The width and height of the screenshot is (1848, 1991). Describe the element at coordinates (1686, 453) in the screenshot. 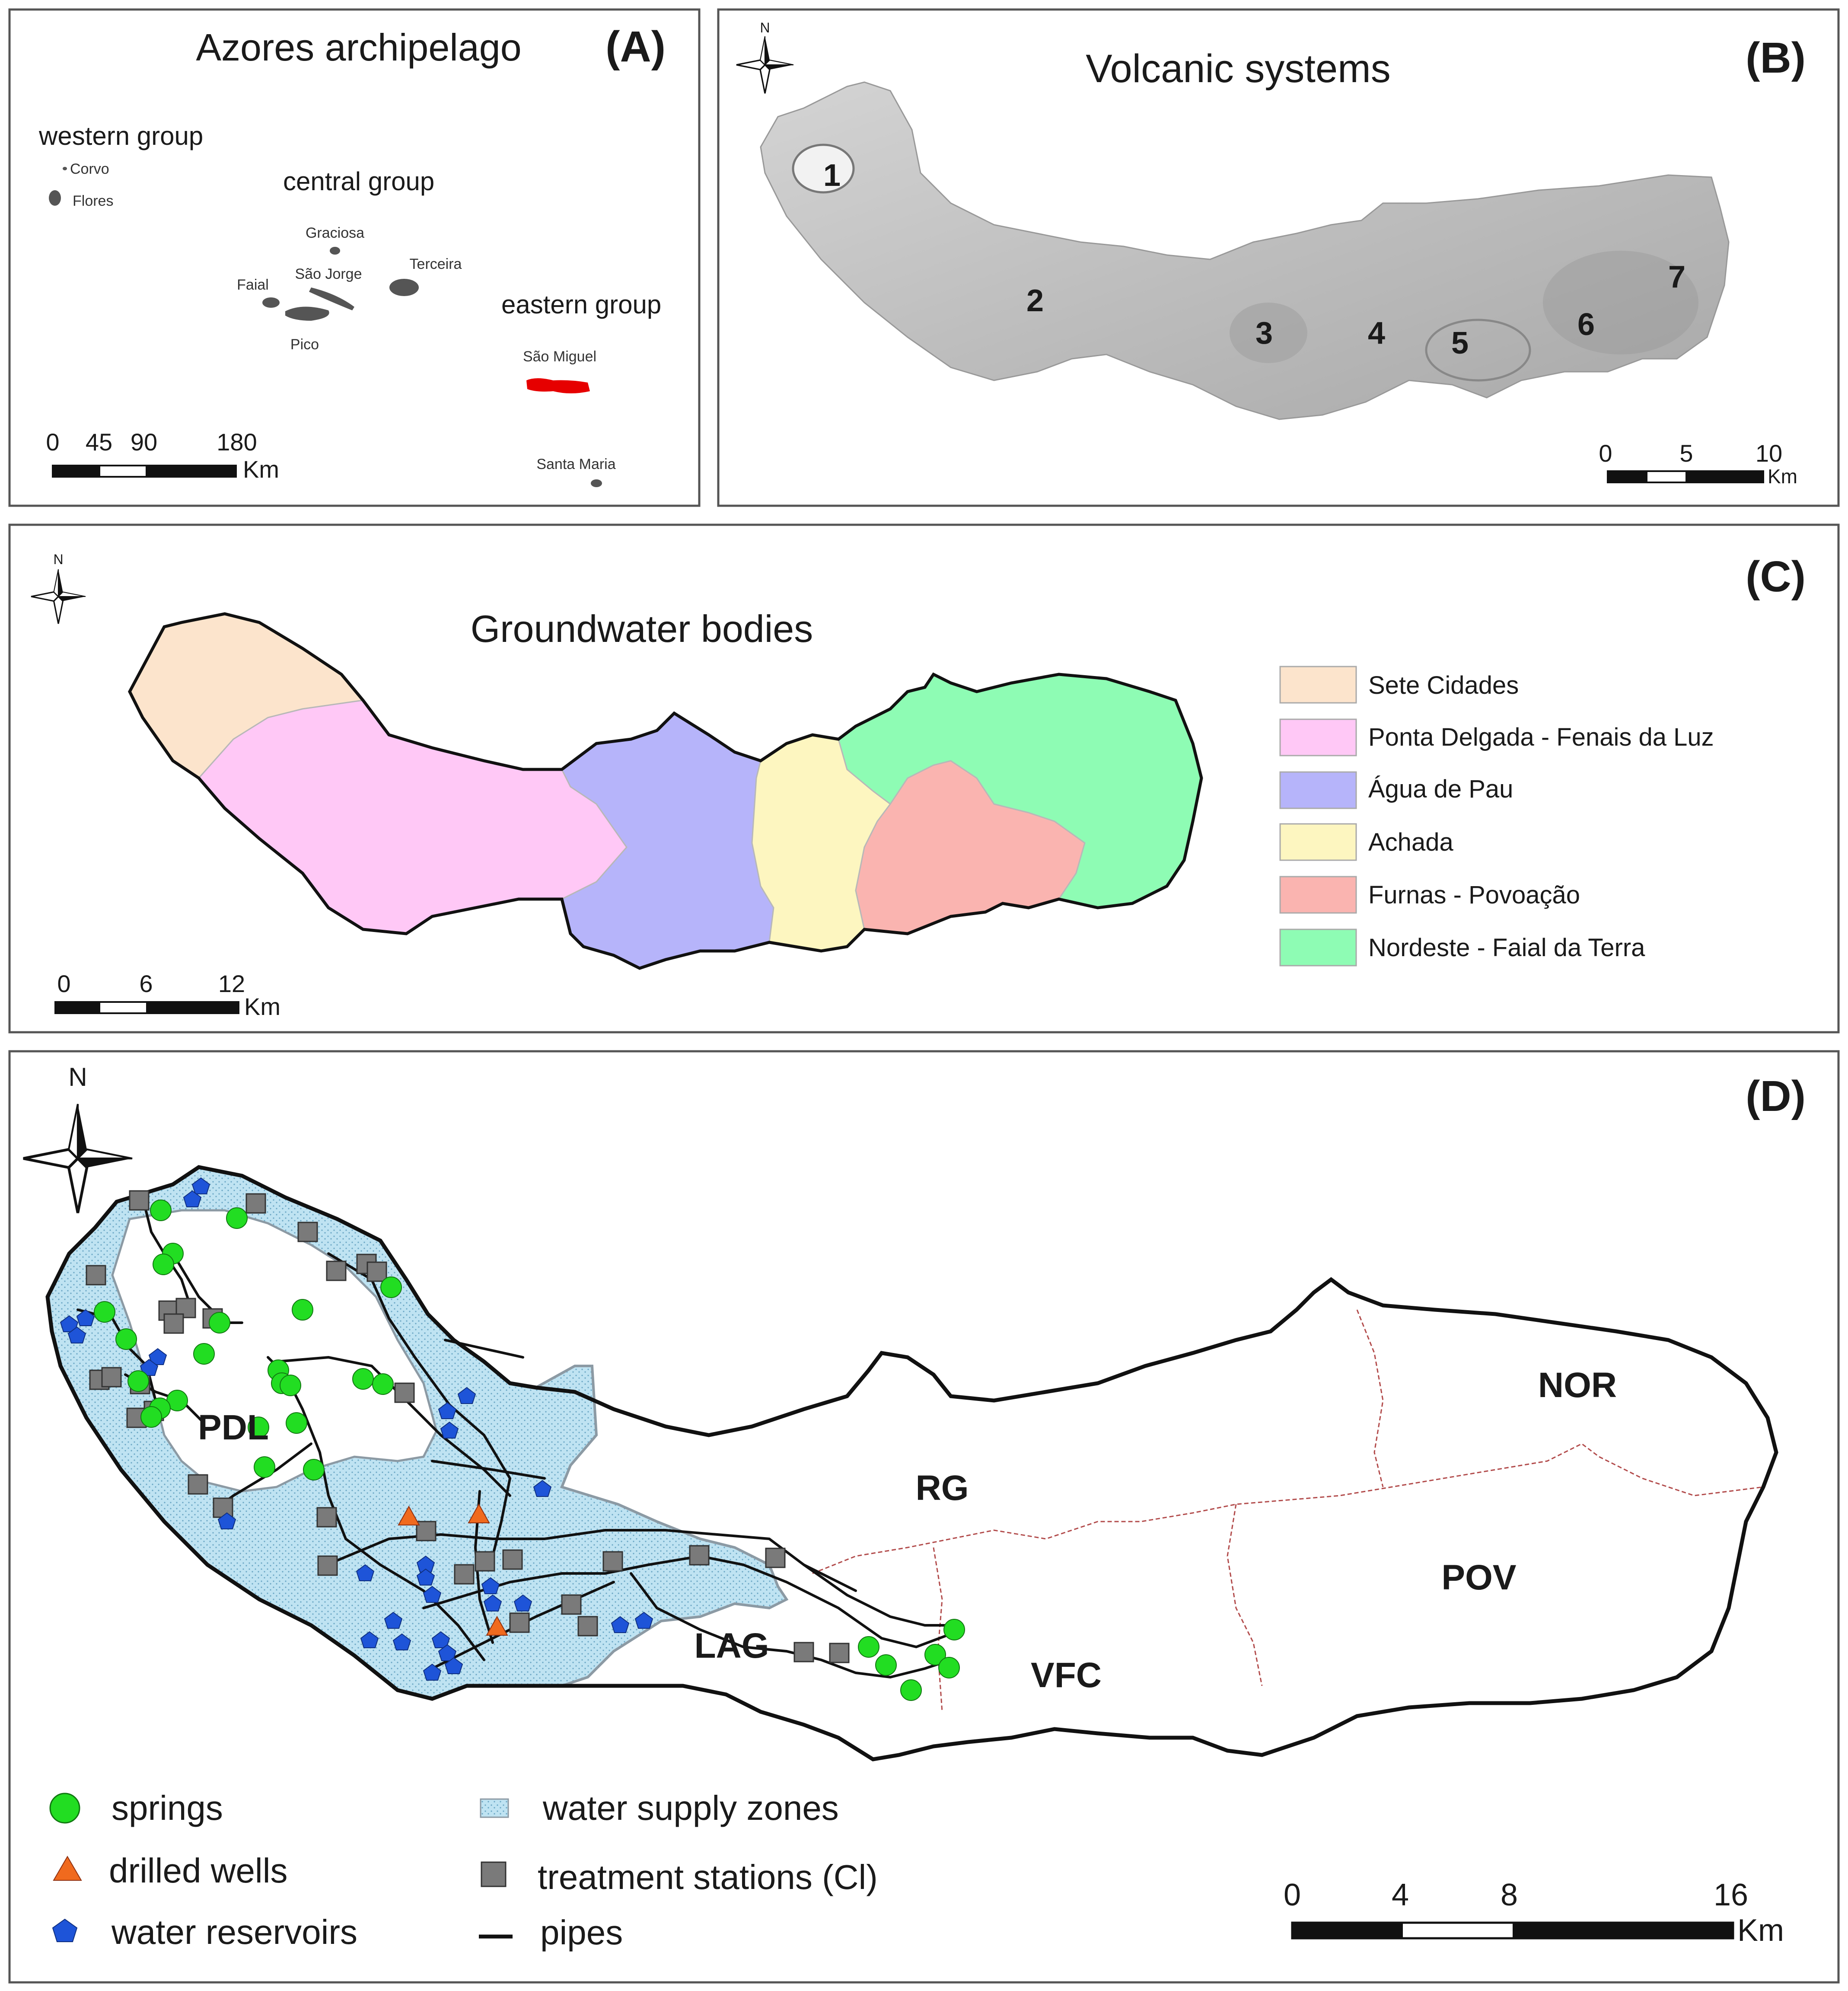

I see `scale-b-tick-1: 5` at that location.